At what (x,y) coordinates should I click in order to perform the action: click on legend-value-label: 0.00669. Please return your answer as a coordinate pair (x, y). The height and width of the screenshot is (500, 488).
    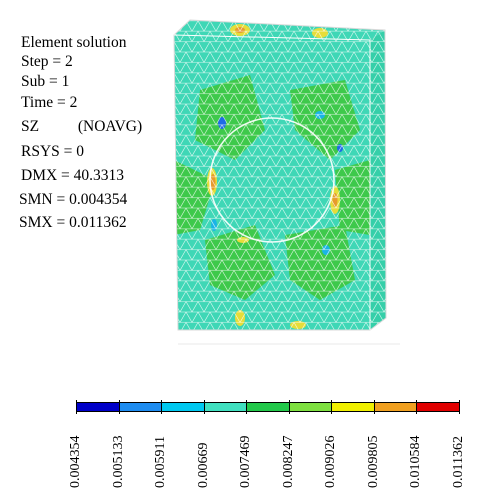
    Looking at the image, I should click on (203, 465).